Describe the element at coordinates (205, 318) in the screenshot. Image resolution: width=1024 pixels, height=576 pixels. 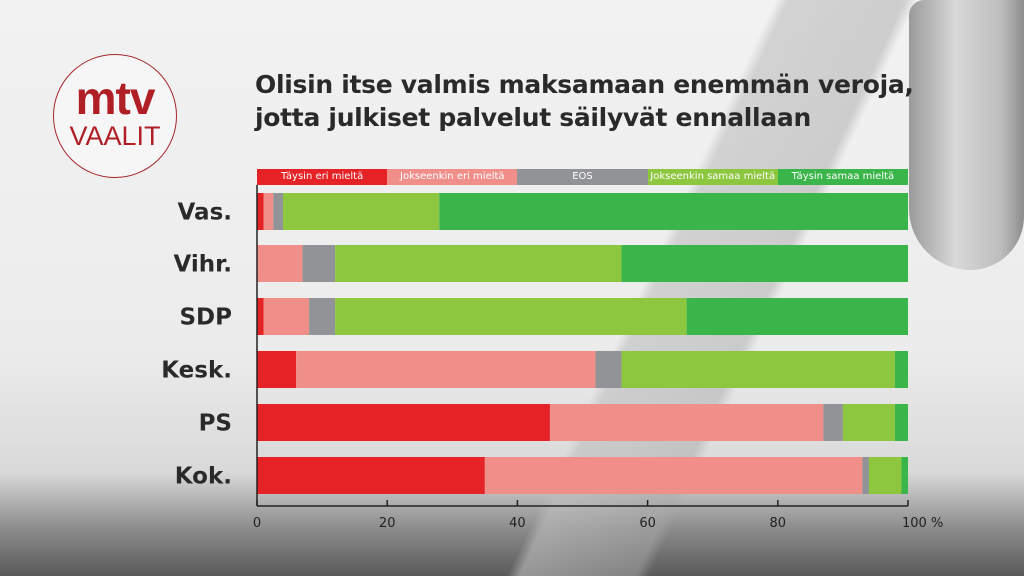
I see `category-label: SDP` at that location.